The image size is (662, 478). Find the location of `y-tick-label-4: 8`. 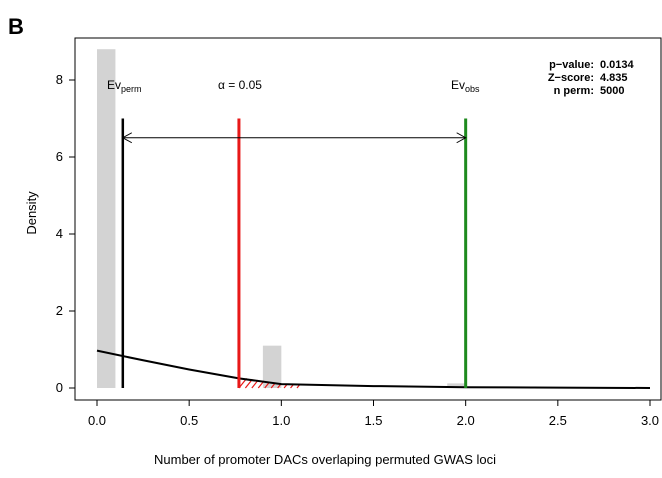

y-tick-label-4: 8 is located at coordinates (59, 79).